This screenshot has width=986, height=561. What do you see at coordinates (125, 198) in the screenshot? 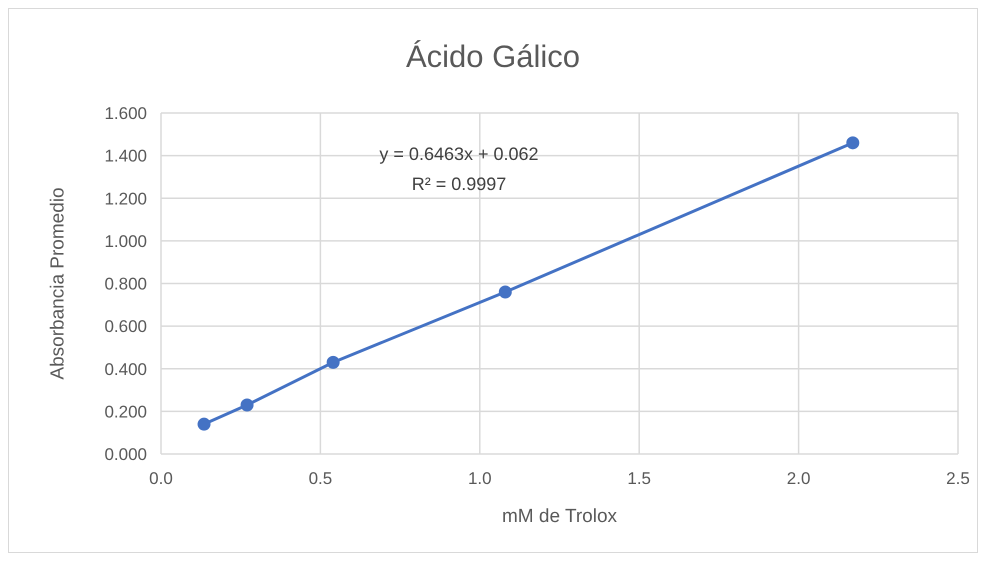
I see `y-tick-label: 1.200` at bounding box center [125, 198].